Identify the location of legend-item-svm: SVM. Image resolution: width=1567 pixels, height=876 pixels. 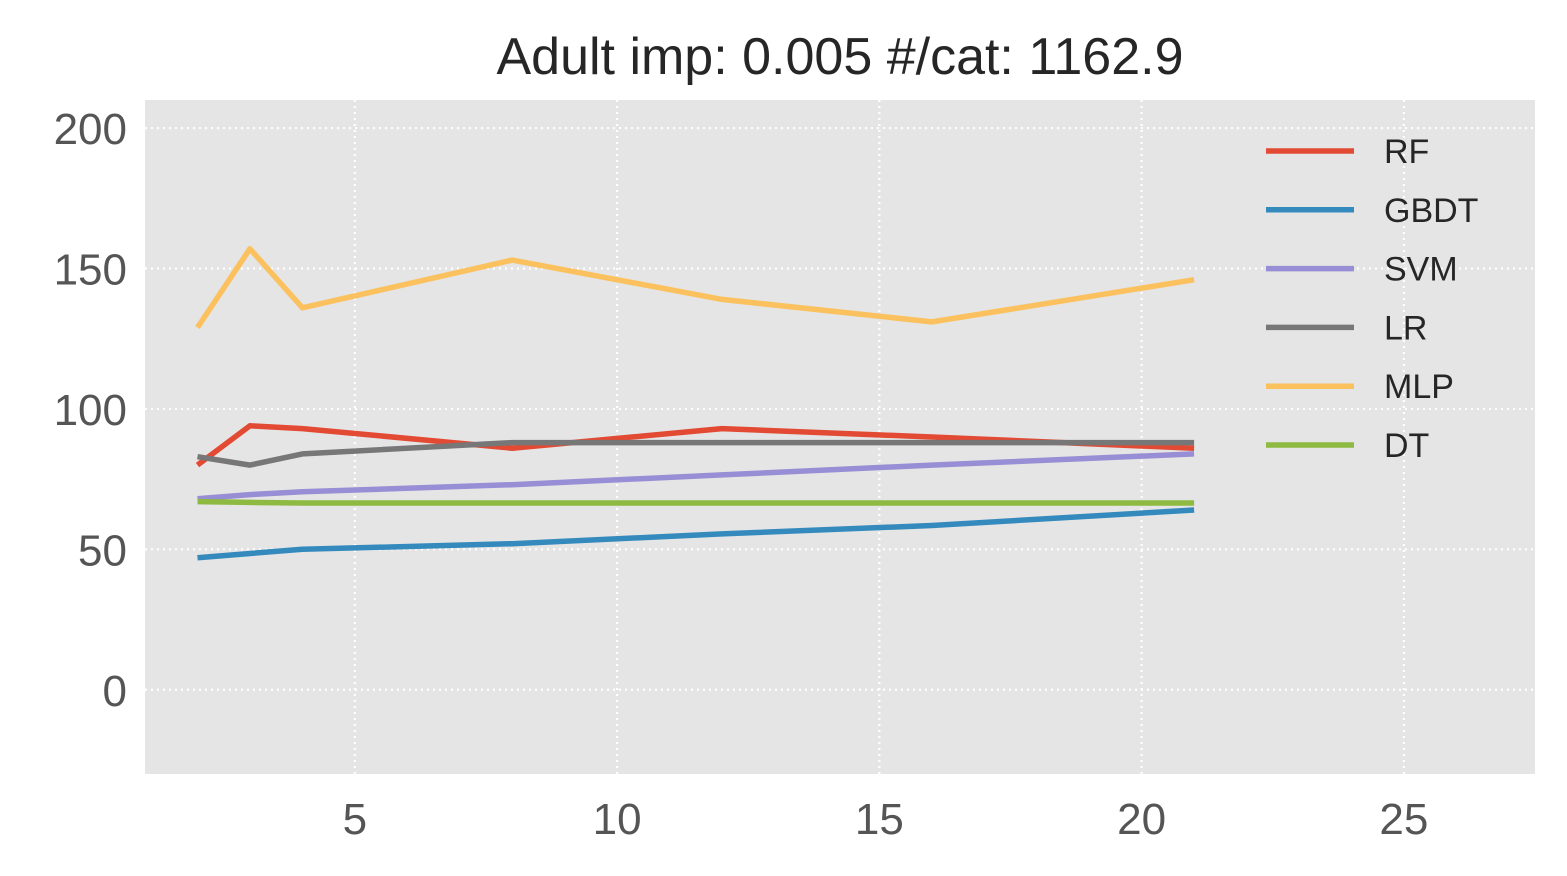
(1362, 270).